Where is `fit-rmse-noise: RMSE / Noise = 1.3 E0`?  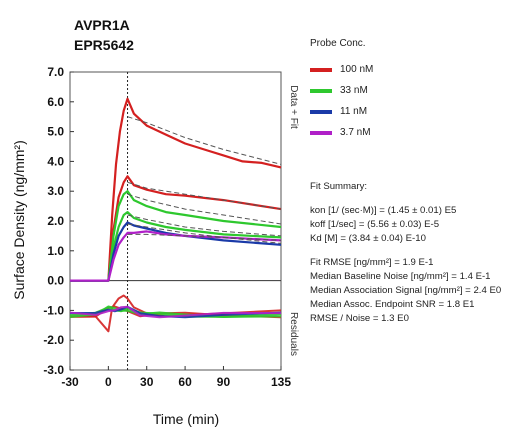 fit-rmse-noise: RMSE / Noise = 1.3 E0 is located at coordinates (359, 318).